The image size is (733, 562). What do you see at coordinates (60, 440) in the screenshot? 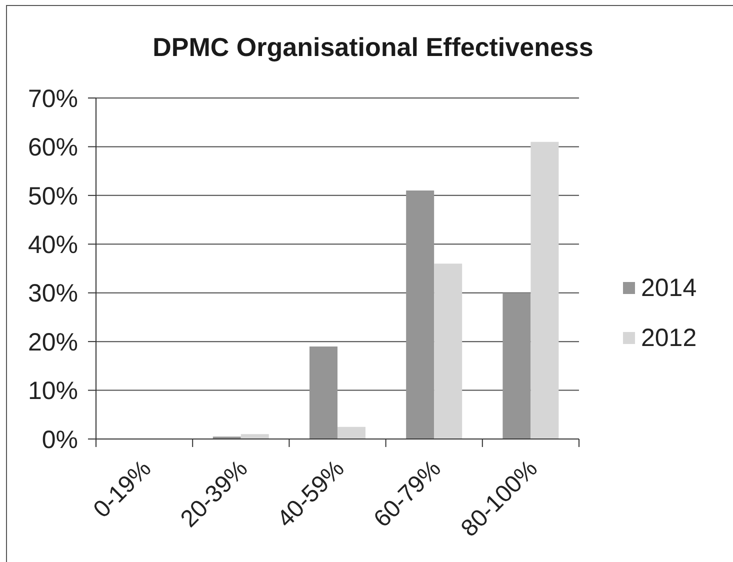
I see `y-tick-label: 0%` at bounding box center [60, 440].